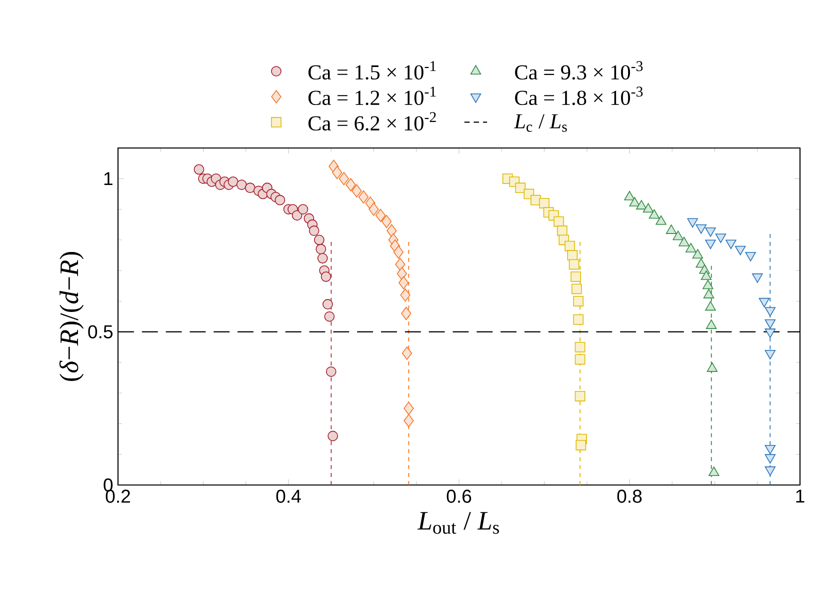  I want to click on legend-label: Ca = 1.8 × 10$^{-3}$, so click(579, 96).